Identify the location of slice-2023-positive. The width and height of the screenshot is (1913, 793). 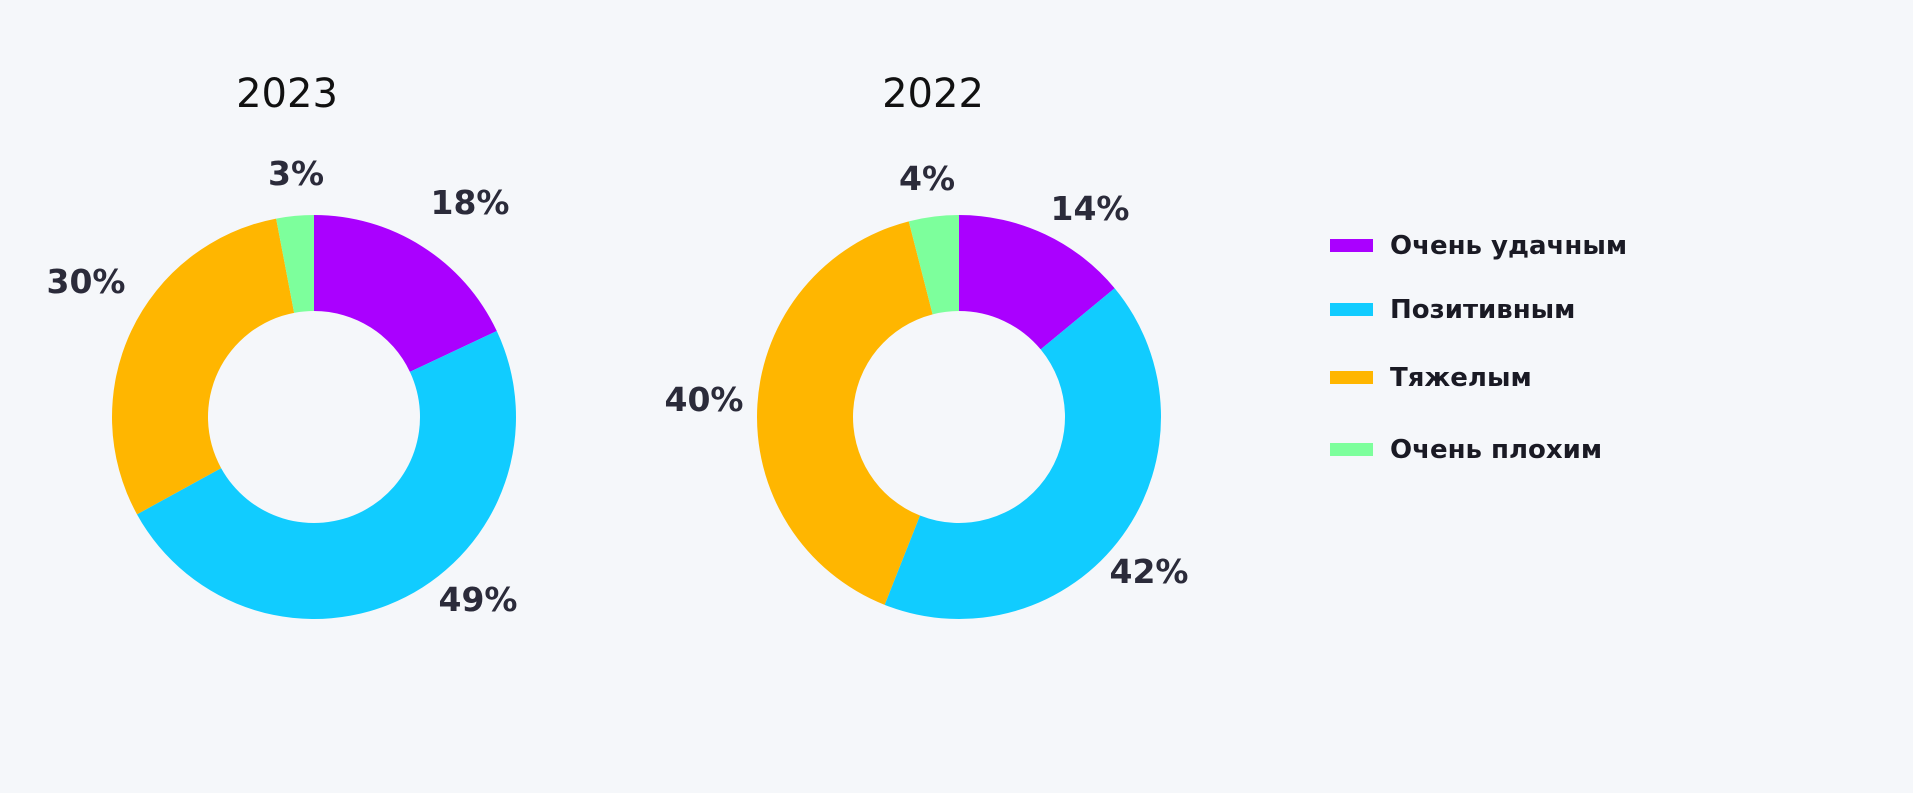
(326, 474).